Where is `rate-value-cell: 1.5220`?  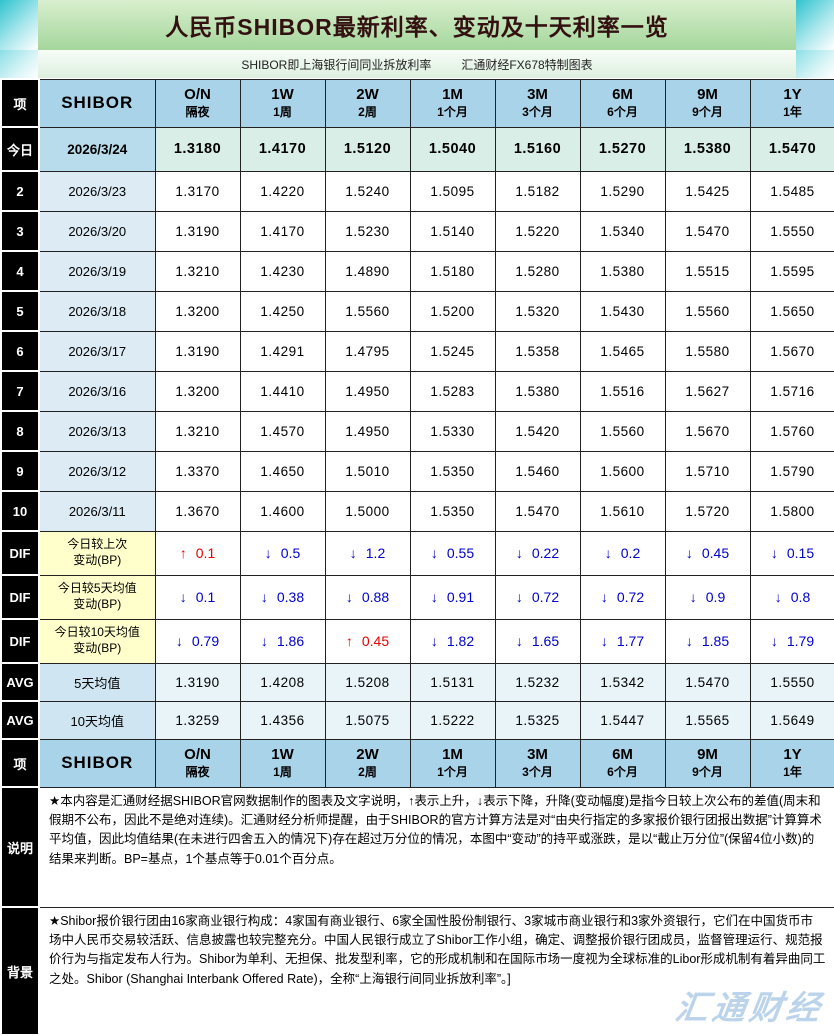 rate-value-cell: 1.5220 is located at coordinates (537, 231).